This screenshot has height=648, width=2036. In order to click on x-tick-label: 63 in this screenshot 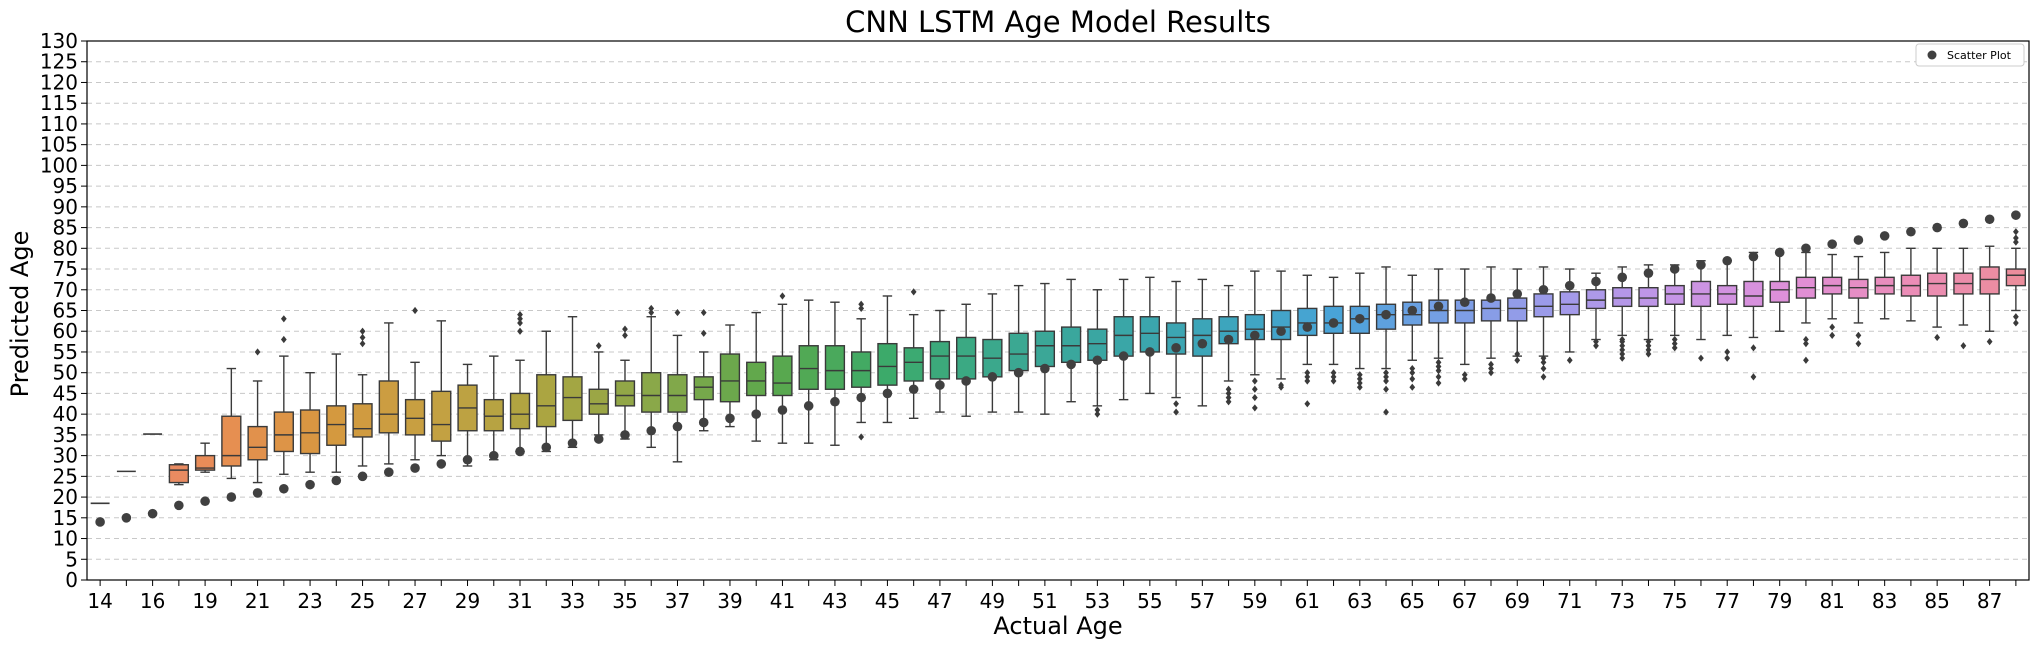, I will do `click(1359, 601)`.